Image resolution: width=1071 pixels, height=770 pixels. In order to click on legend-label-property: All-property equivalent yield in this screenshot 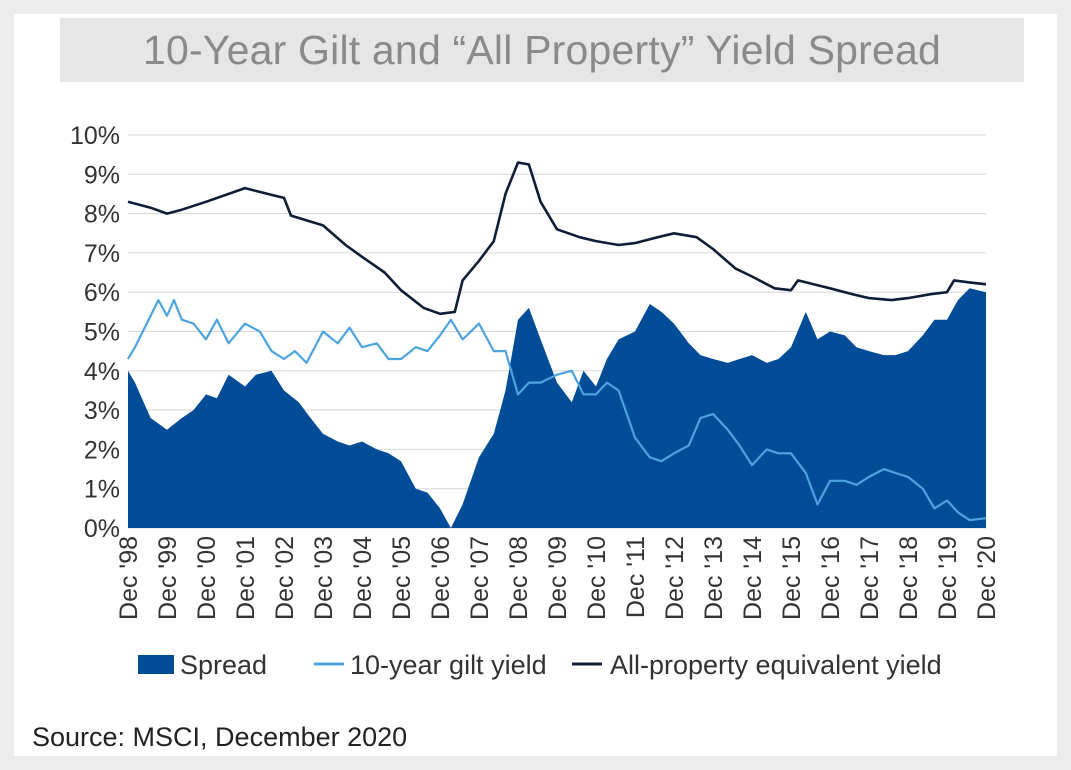, I will do `click(776, 665)`.